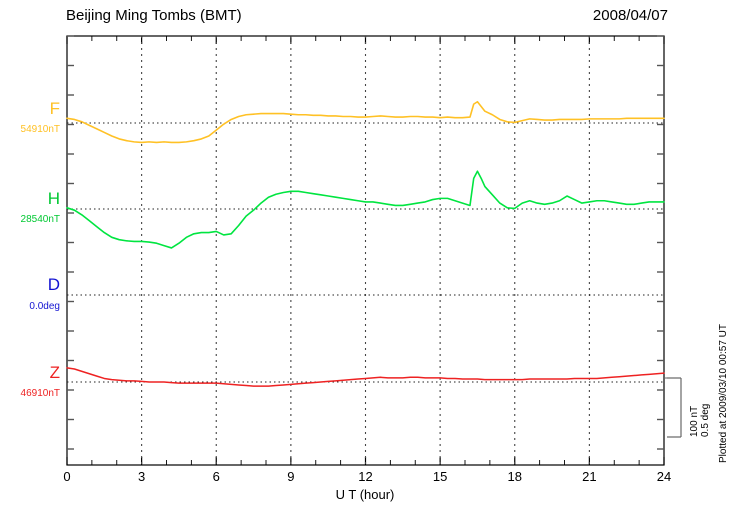 Image resolution: width=730 pixels, height=520 pixels. Describe the element at coordinates (142, 476) in the screenshot. I see `x-tick-label-3: 3` at that location.